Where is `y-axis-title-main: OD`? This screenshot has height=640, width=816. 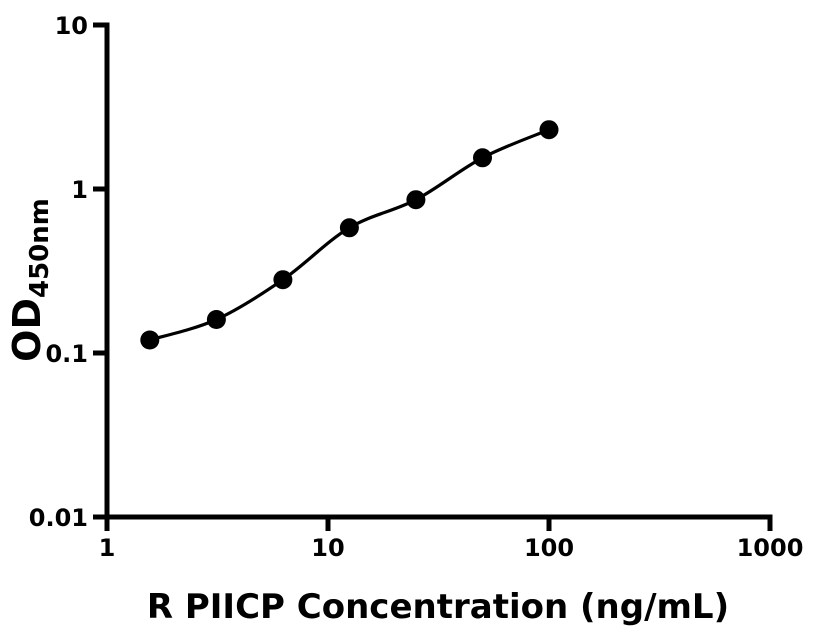 y-axis-title-main: OD is located at coordinates (27, 330).